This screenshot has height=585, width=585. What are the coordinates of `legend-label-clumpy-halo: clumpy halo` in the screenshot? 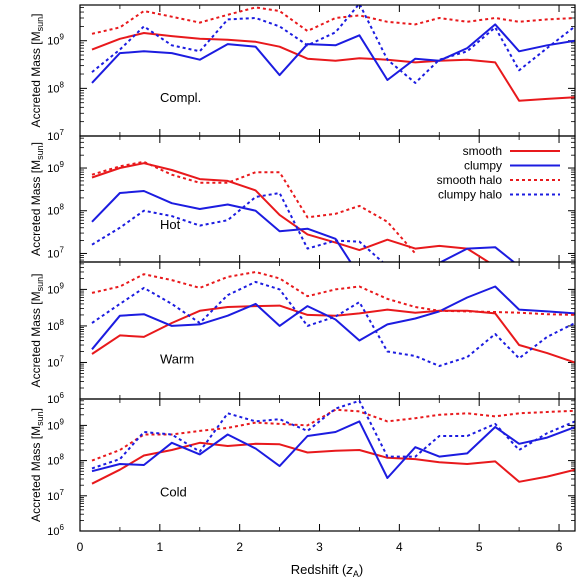 It's located at (470, 195).